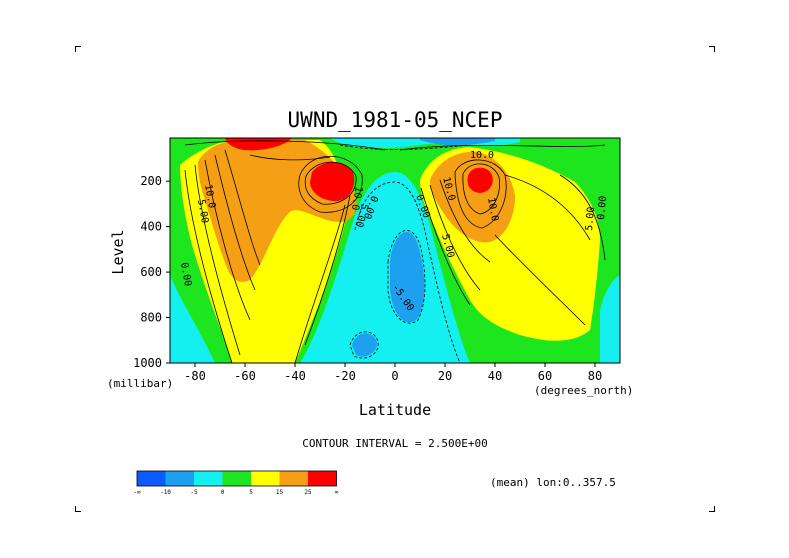 The image size is (789, 558). I want to click on colorbar-label: -10, so click(165, 492).